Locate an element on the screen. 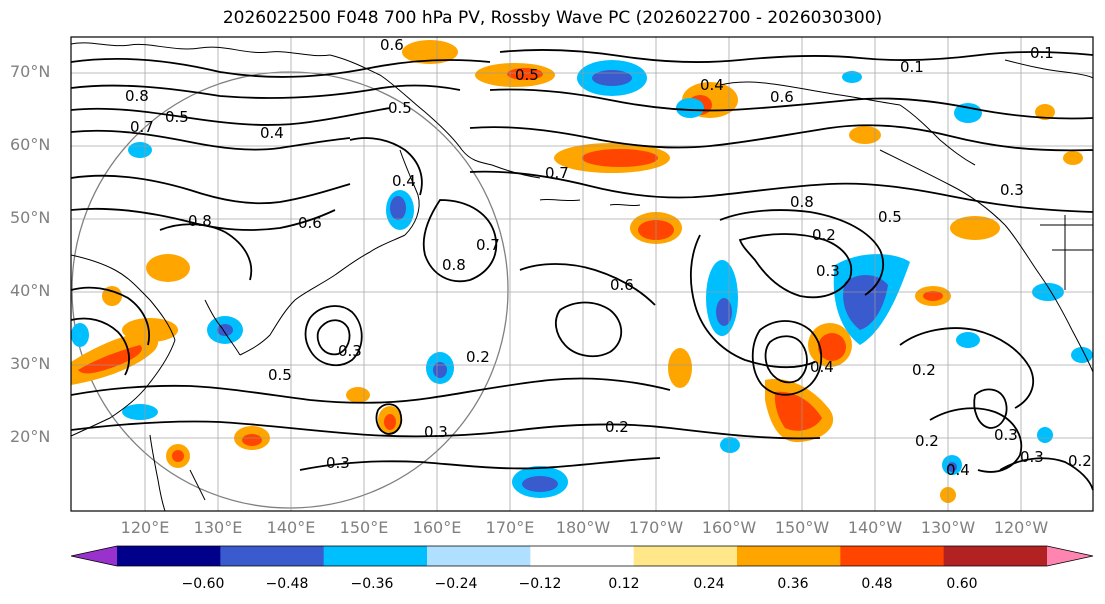 This screenshot has height=604, width=1105. contour-label: 0.6 is located at coordinates (622, 285).